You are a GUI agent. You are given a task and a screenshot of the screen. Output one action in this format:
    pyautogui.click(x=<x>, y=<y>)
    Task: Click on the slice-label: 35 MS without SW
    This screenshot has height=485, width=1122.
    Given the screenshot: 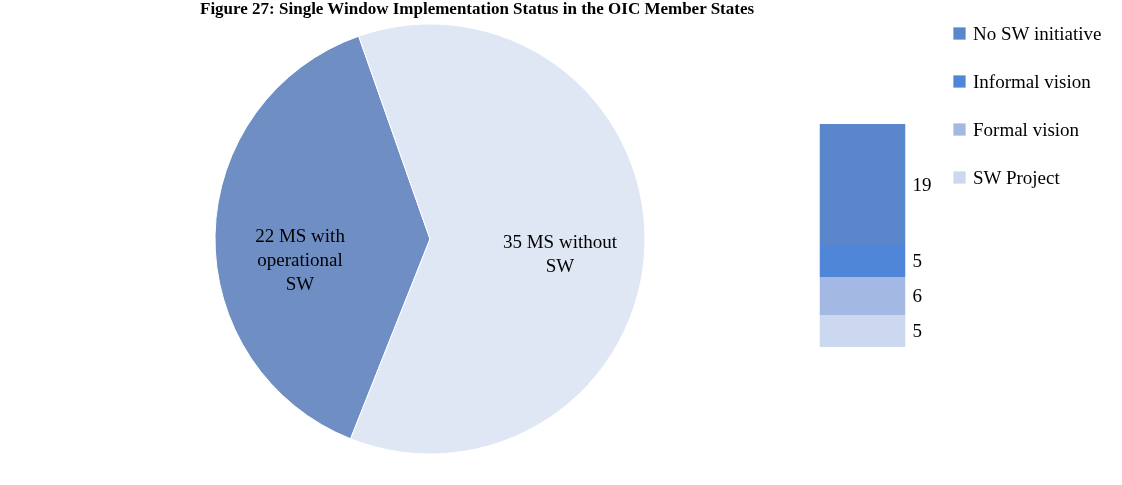 What is the action you would take?
    pyautogui.click(x=560, y=253)
    